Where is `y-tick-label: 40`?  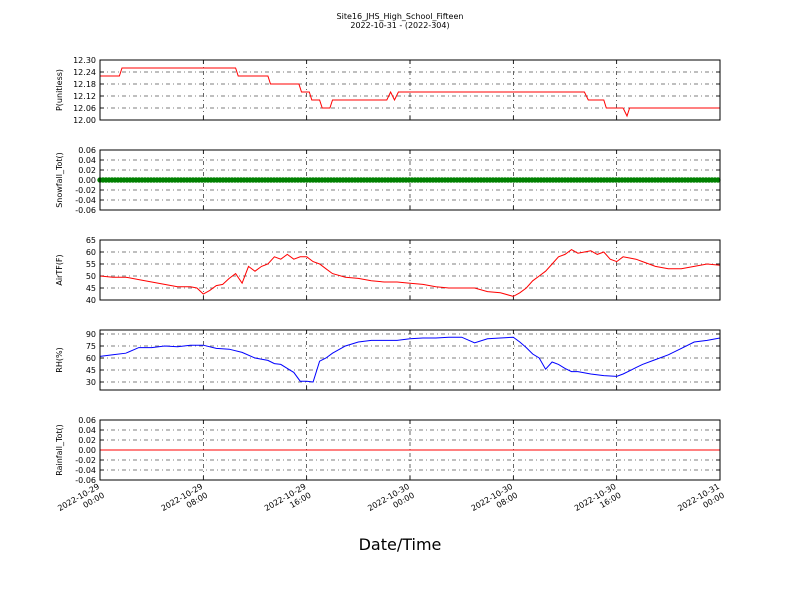 y-tick-label: 40 is located at coordinates (91, 300).